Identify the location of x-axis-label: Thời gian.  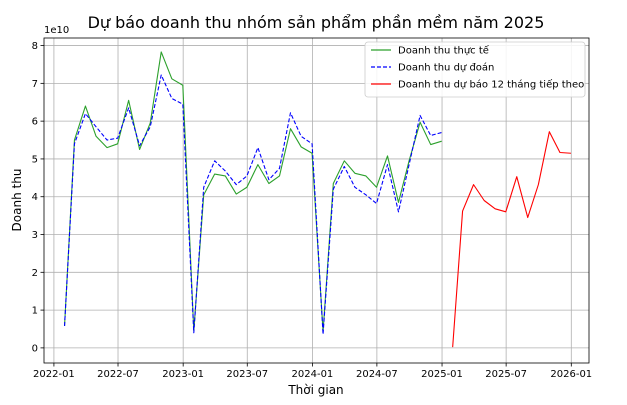
(315, 390).